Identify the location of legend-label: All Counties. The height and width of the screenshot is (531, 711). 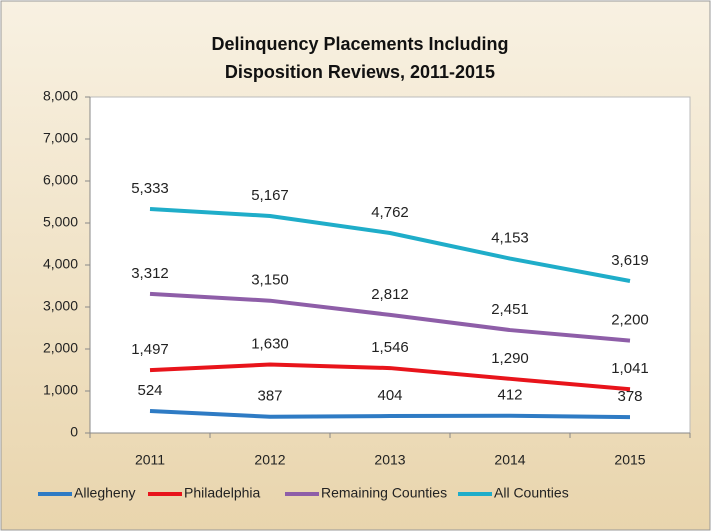
(531, 493).